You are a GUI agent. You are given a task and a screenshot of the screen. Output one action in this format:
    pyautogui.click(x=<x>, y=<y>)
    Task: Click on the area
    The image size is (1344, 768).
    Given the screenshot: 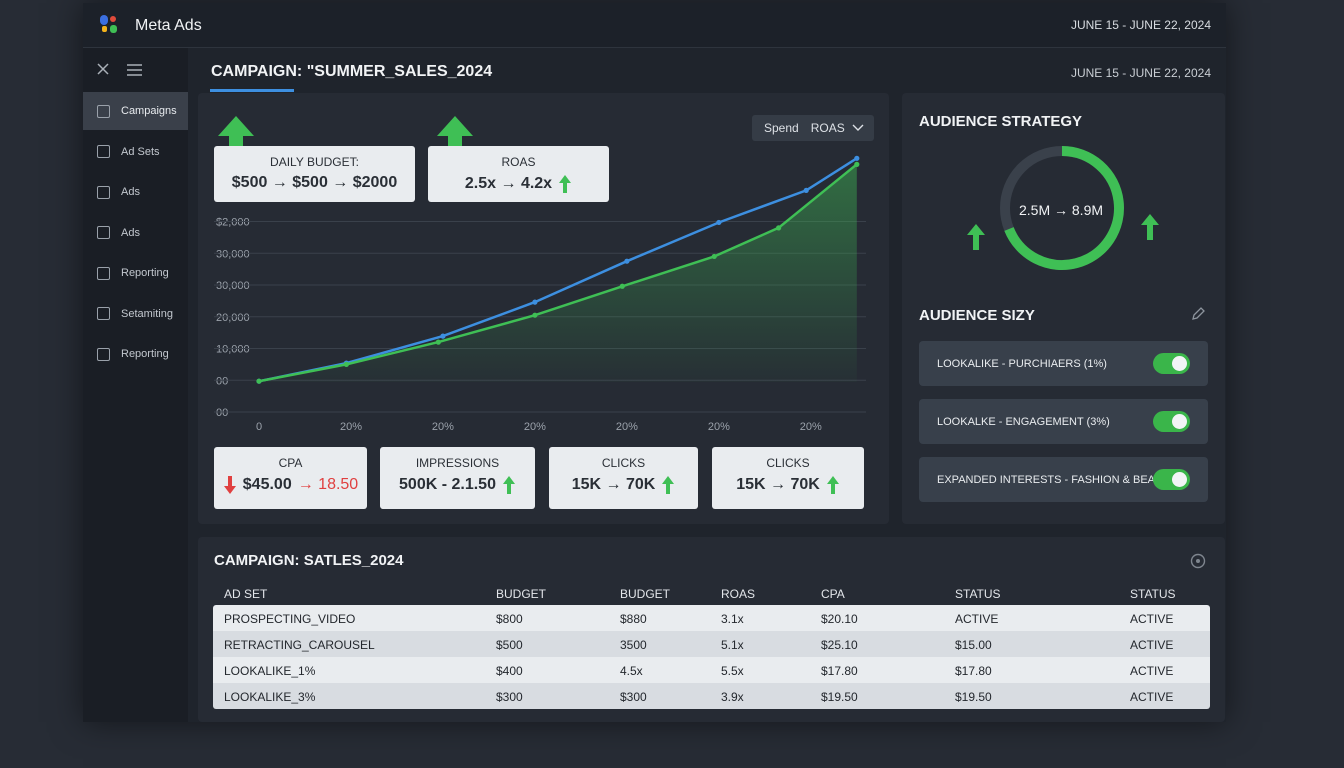 What is the action you would take?
    pyautogui.click(x=558, y=273)
    